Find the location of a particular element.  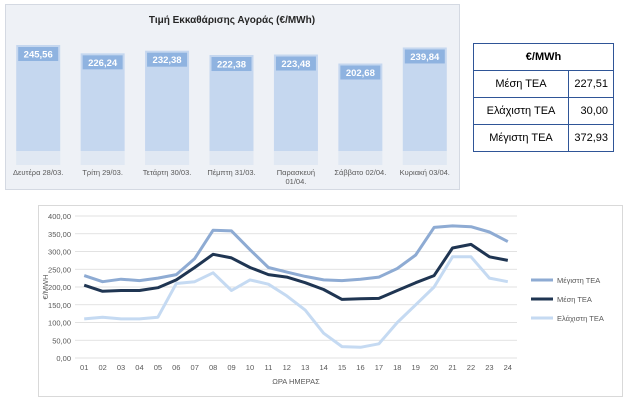

bar-value-label: 223,48 is located at coordinates (295, 64).